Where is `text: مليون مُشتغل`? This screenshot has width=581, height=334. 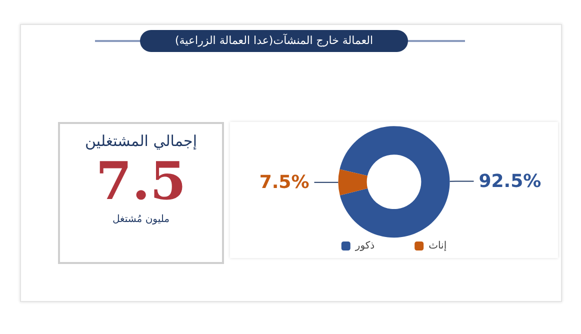 text: مليون مُشتغل is located at coordinates (141, 219).